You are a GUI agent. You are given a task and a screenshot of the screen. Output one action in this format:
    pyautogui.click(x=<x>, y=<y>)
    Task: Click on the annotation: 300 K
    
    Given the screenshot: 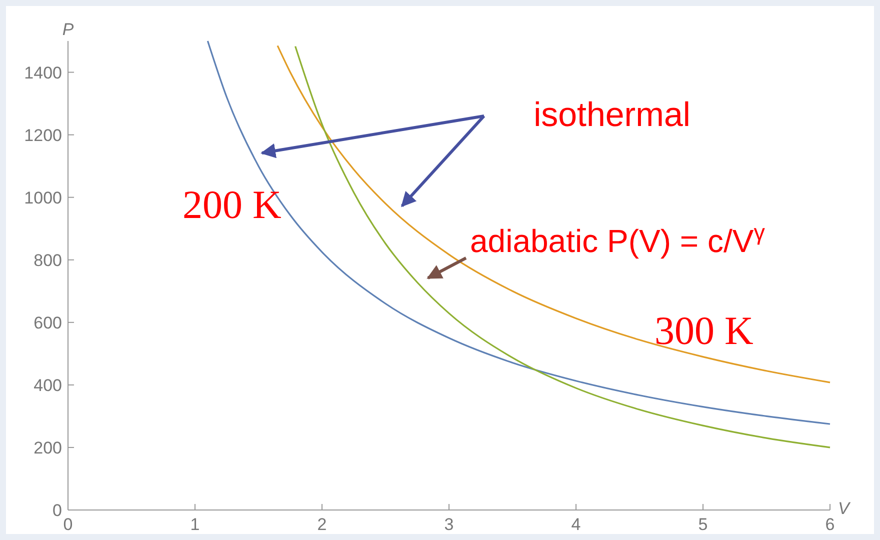 What is the action you would take?
    pyautogui.click(x=704, y=330)
    